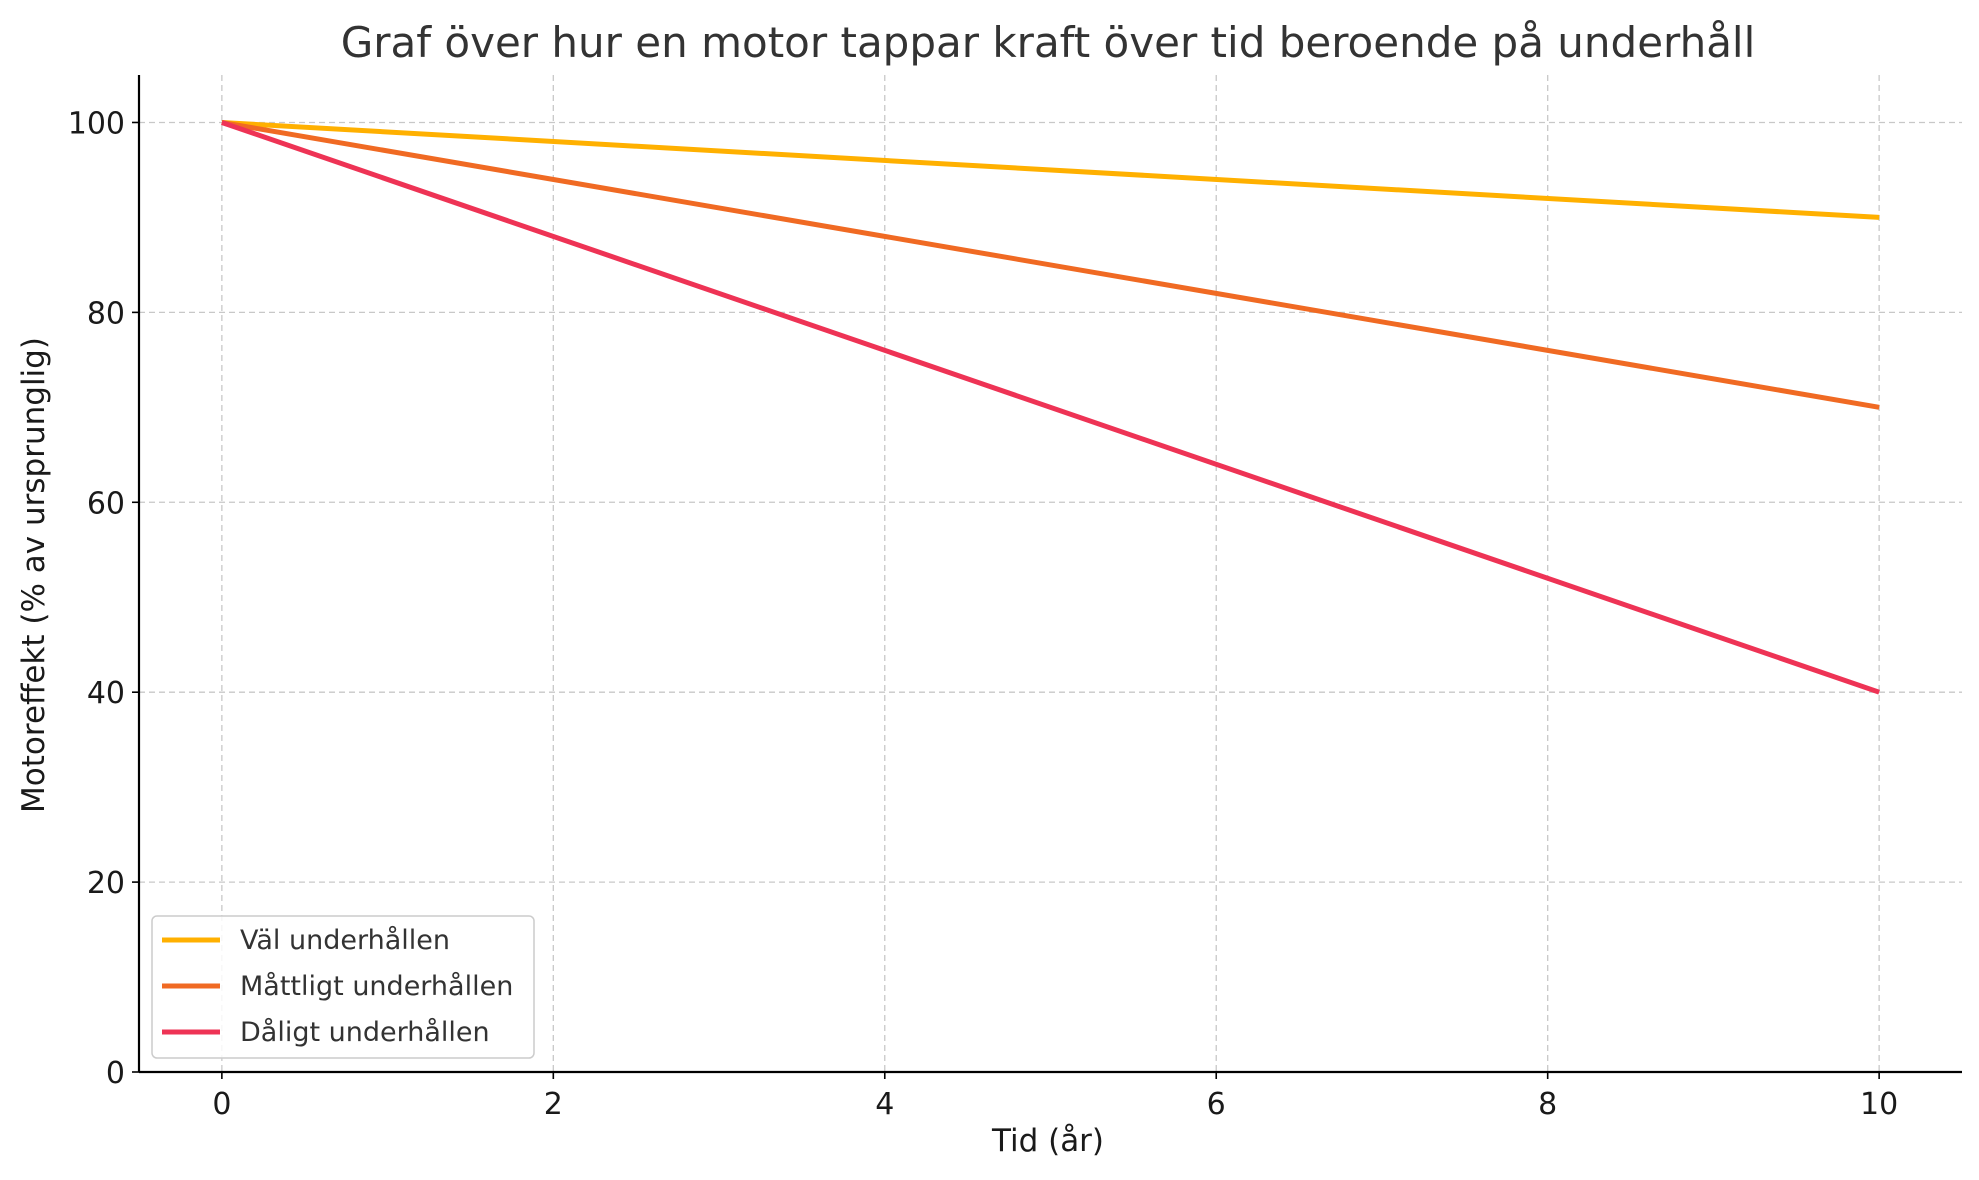  Describe the element at coordinates (1047, 1141) in the screenshot. I see `x-axis-label: Tid (år)` at that location.